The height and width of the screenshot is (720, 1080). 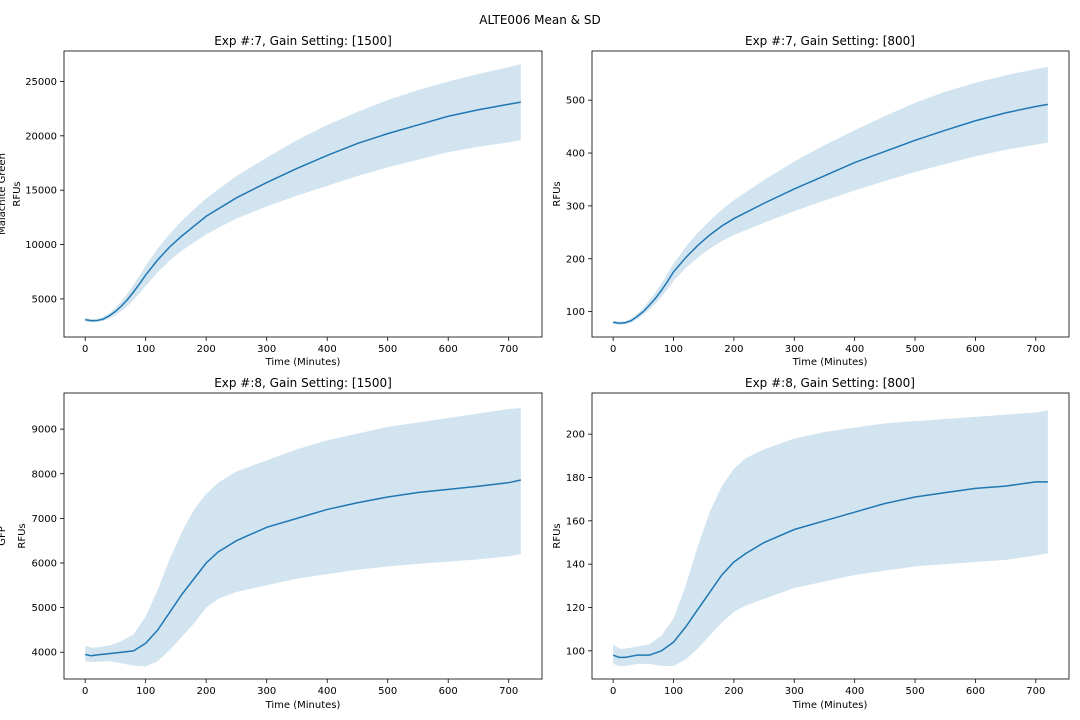 What do you see at coordinates (41, 82) in the screenshot?
I see `y-tick-label: 25000` at bounding box center [41, 82].